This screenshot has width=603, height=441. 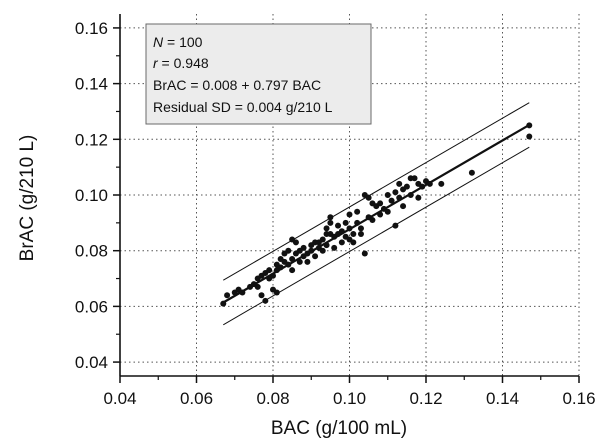 I want to click on y-tick-label: 0.06, so click(x=91, y=306).